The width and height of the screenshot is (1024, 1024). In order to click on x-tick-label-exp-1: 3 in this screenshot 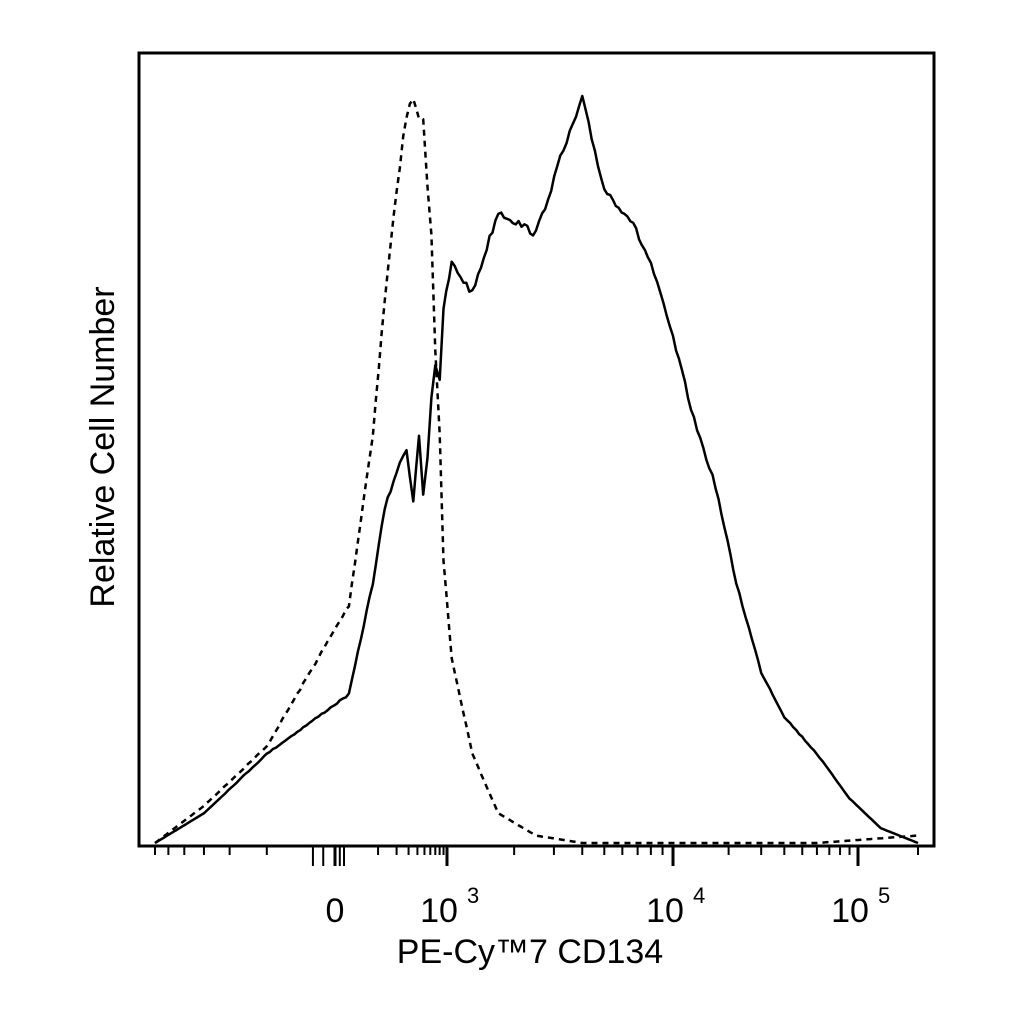, I will do `click(473, 895)`.